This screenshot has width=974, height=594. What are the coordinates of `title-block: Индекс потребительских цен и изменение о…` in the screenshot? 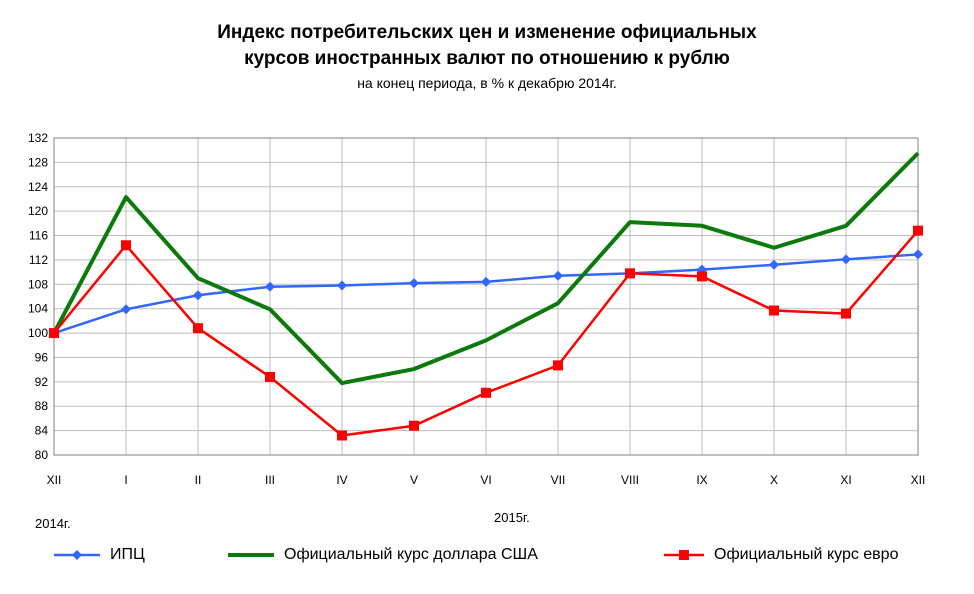 It's located at (487, 56).